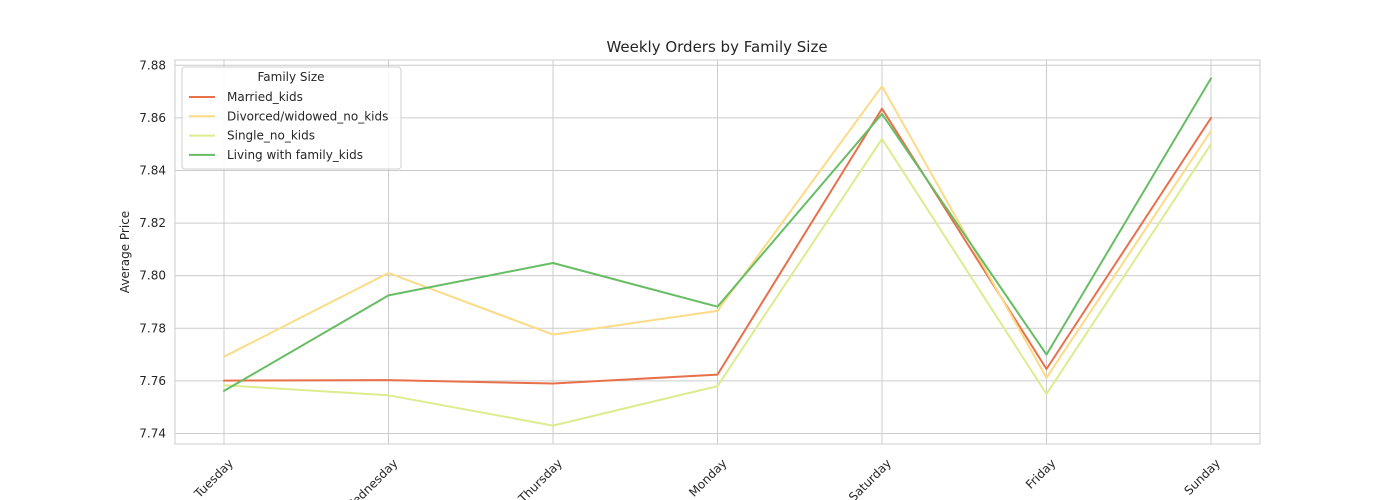 The width and height of the screenshot is (1400, 500). What do you see at coordinates (152, 118) in the screenshot?
I see `y-tick-label: 7.86` at bounding box center [152, 118].